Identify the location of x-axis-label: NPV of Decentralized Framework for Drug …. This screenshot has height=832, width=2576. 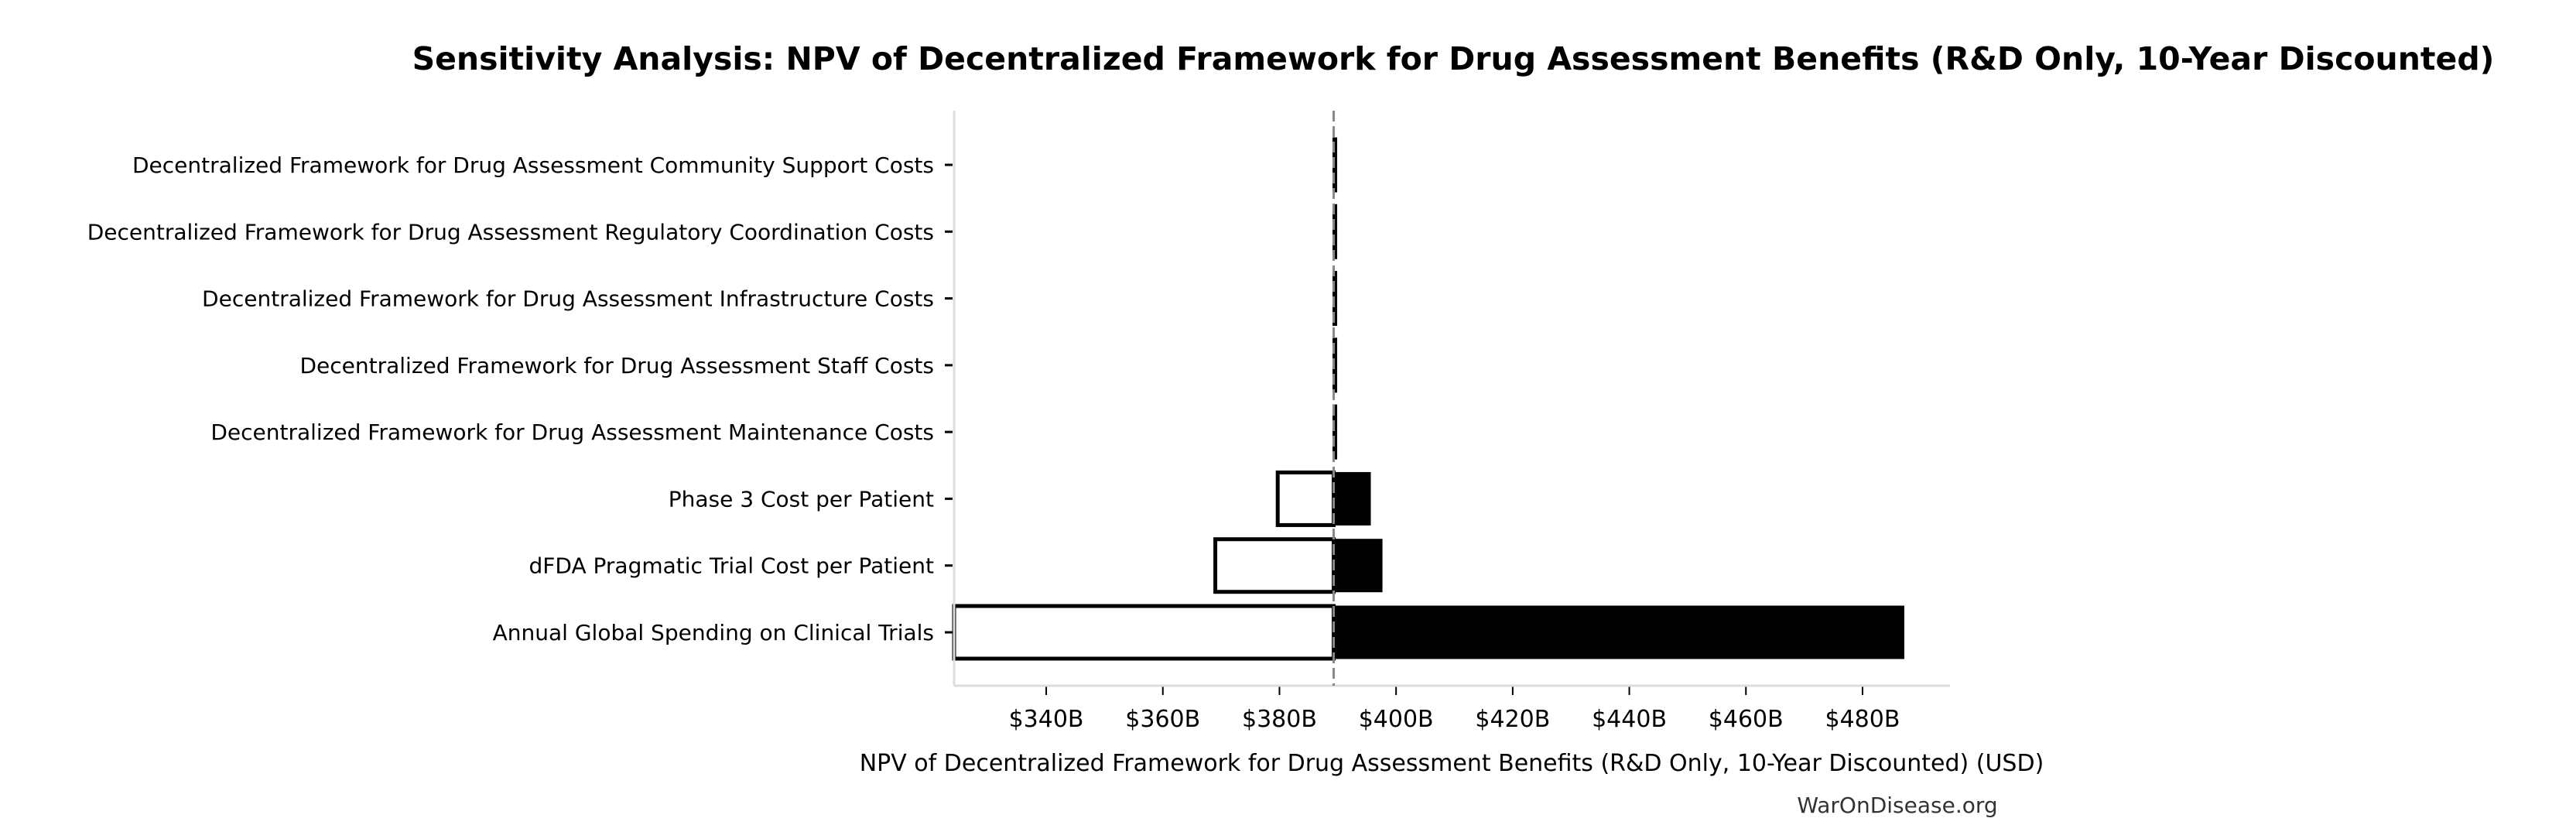
(1452, 763).